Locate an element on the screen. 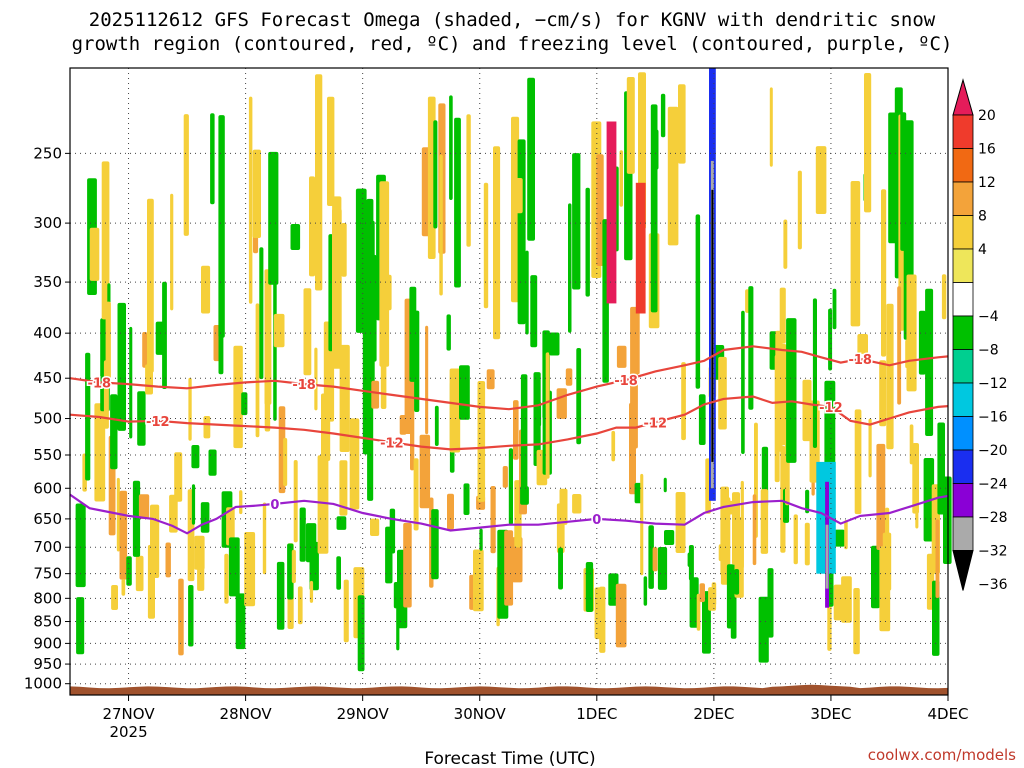  x-tick-label: 27NOV is located at coordinates (128, 714).